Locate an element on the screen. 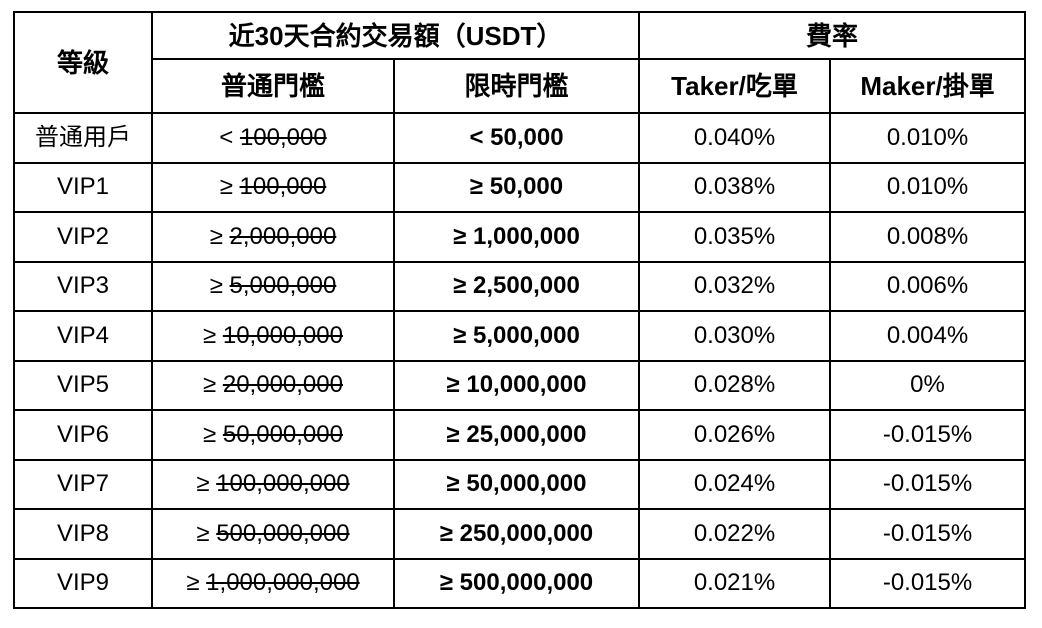  header-limited-threshold: 限時門檻 is located at coordinates (516, 86).